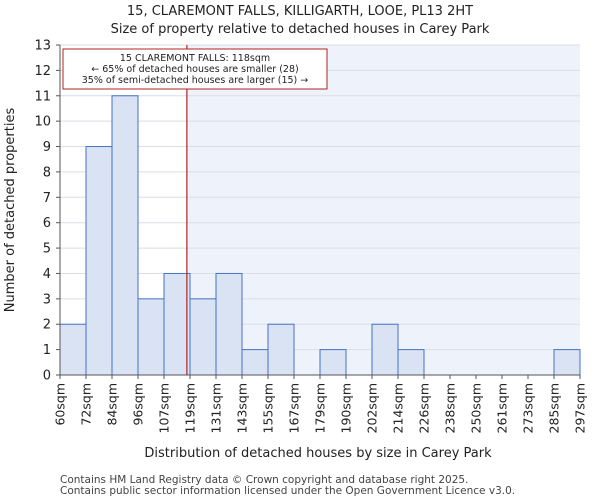  What do you see at coordinates (195, 58) in the screenshot?
I see `annotation-line-1: 15 CLAREMONT FALLS: 118sqm` at bounding box center [195, 58].